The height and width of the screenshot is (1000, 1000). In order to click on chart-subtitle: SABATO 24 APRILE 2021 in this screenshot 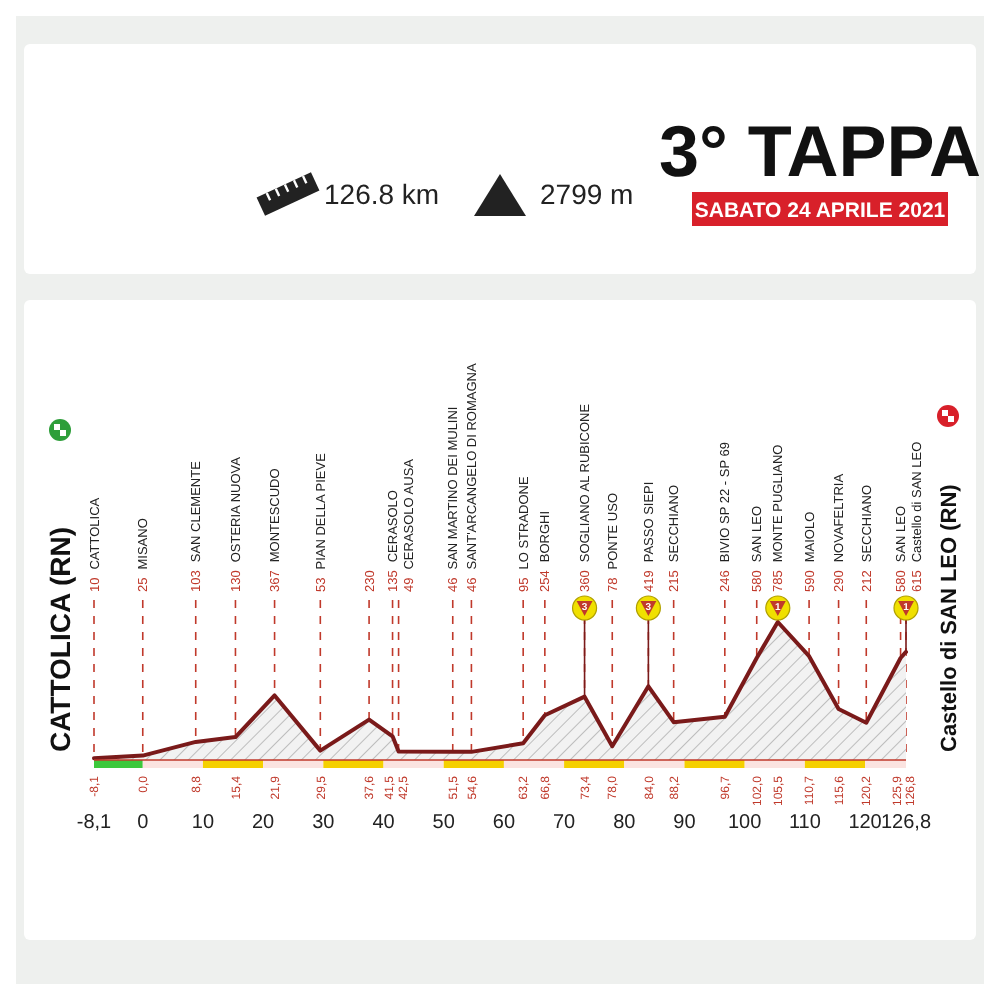, I will do `click(820, 211)`.